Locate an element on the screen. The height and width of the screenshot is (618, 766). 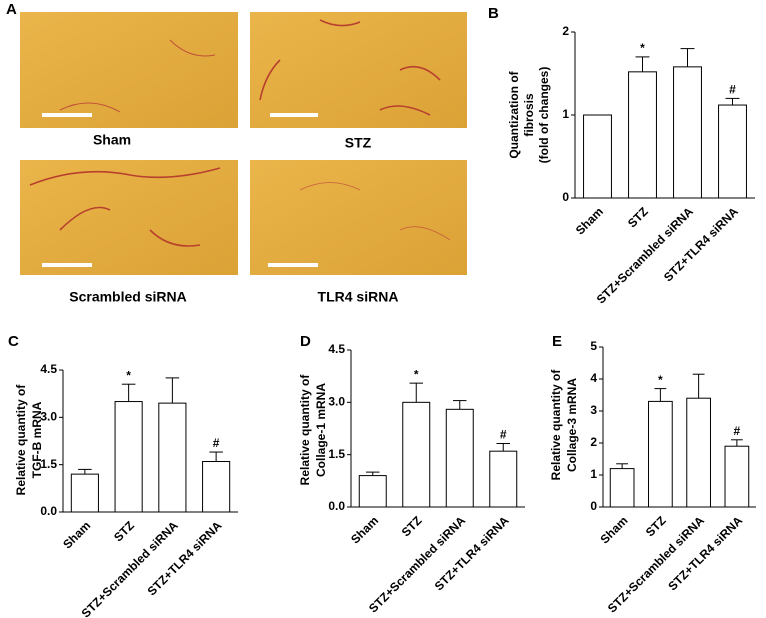
y-axis-label: Collage-1 mRNA is located at coordinates (321, 430).